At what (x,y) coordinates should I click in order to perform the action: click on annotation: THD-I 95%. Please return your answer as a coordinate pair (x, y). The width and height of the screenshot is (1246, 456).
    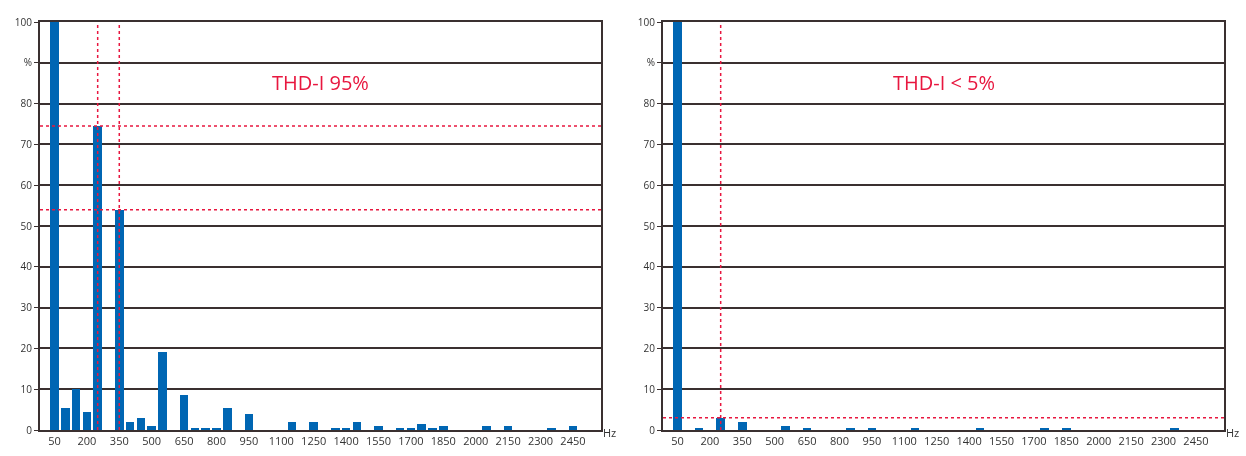
    Looking at the image, I should click on (320, 82).